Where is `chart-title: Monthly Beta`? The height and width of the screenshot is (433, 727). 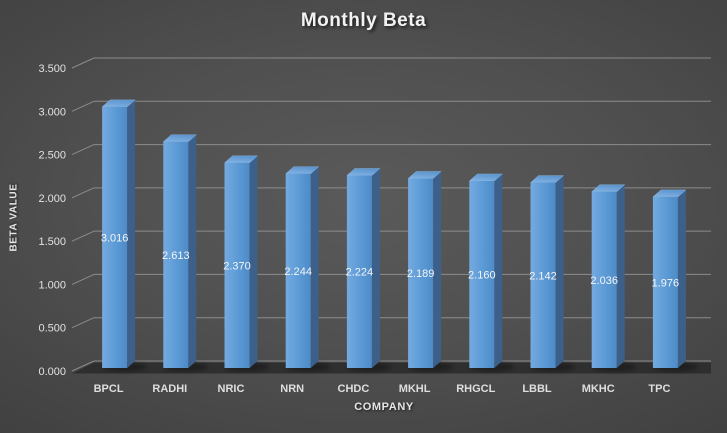 chart-title: Monthly Beta is located at coordinates (363, 20).